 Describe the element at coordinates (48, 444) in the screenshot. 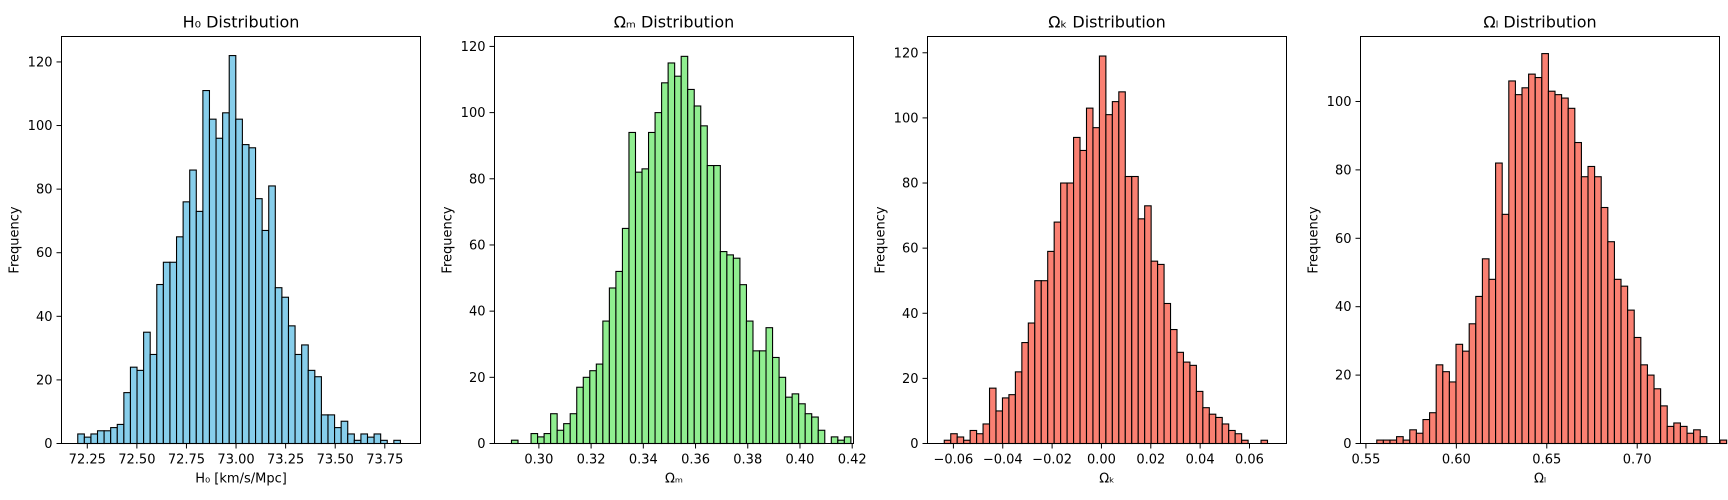

I see `y-tick-label: 0` at that location.